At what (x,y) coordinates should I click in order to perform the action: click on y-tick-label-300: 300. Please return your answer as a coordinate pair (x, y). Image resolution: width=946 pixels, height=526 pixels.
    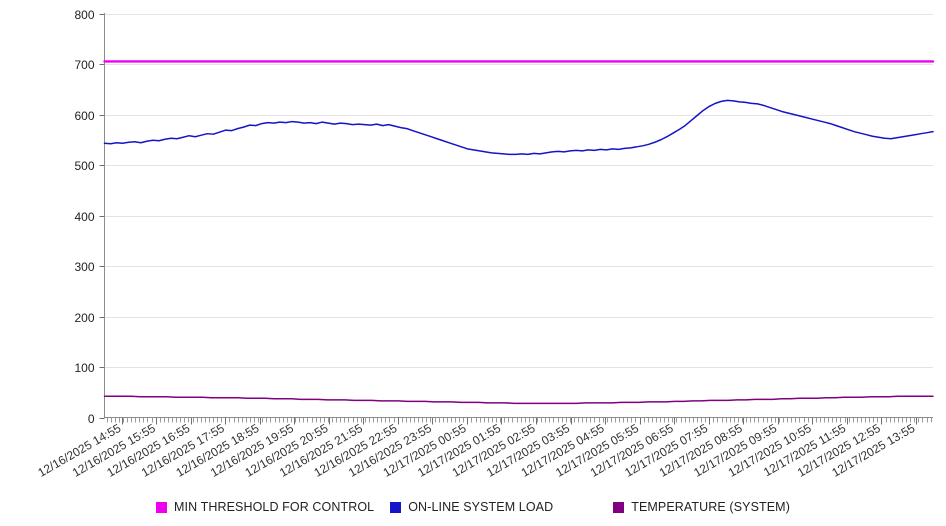
    Looking at the image, I should click on (84, 267).